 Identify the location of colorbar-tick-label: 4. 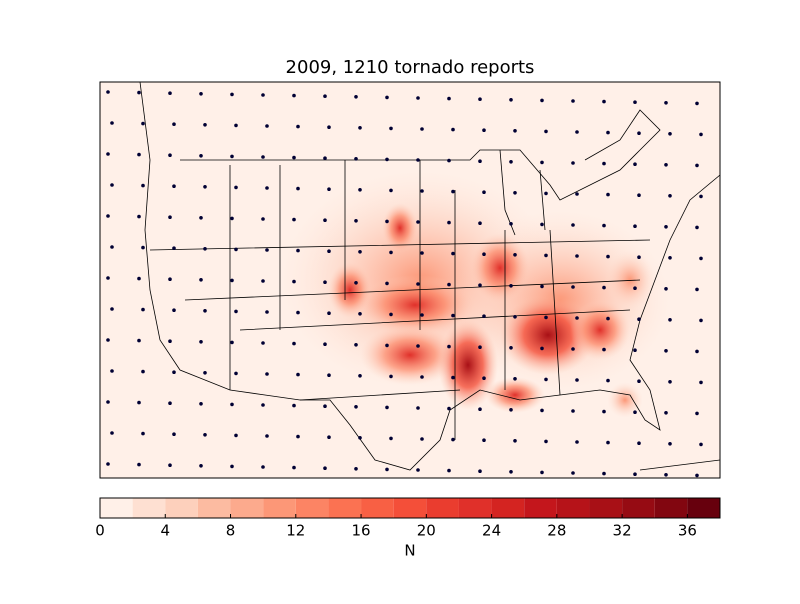
(165, 531).